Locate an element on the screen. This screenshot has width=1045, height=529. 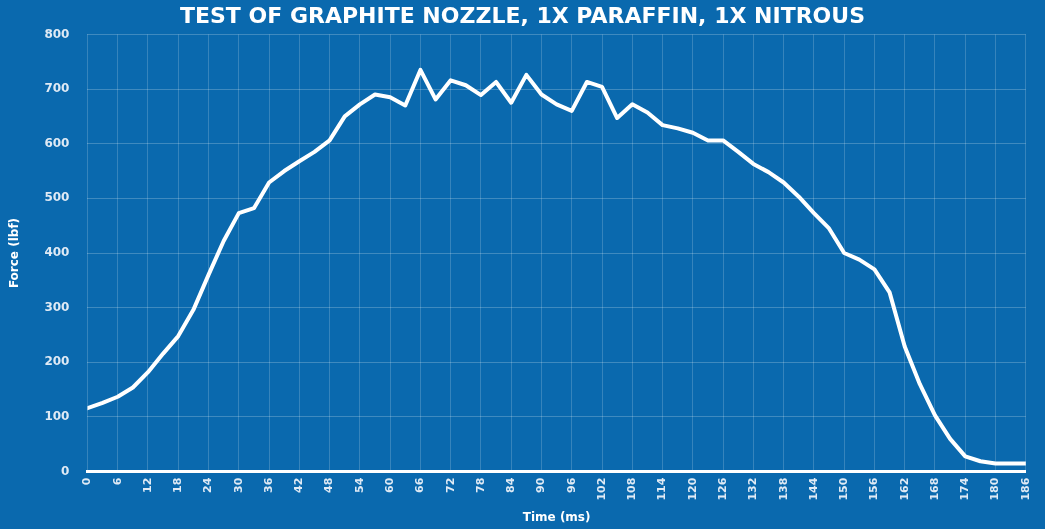
y-tick-label: 800 is located at coordinates (57, 33).